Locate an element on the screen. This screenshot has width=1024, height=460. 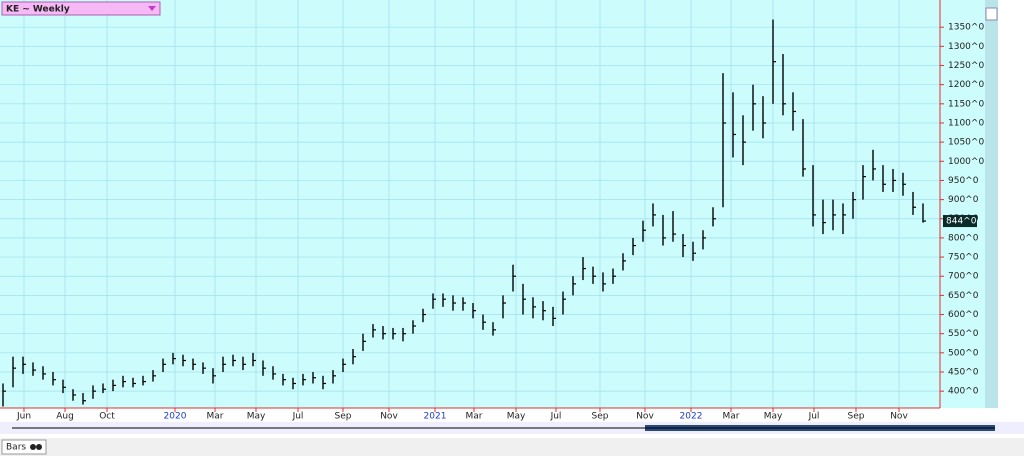
dropdown-arrow is located at coordinates (152, 8).